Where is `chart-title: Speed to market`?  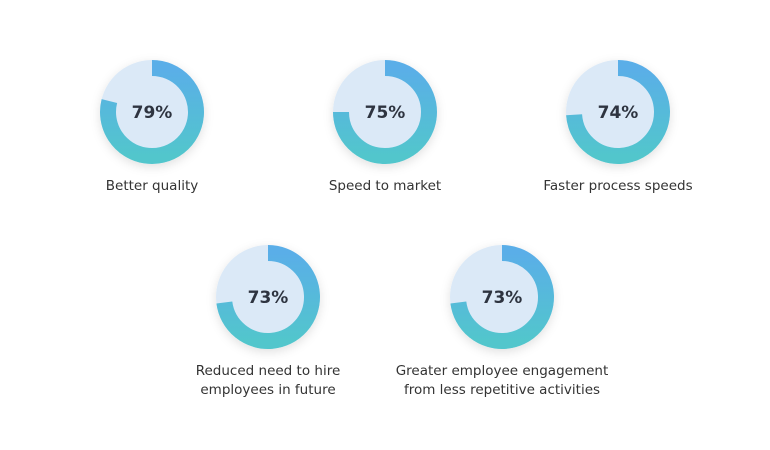
chart-title: Speed to market is located at coordinates (385, 186).